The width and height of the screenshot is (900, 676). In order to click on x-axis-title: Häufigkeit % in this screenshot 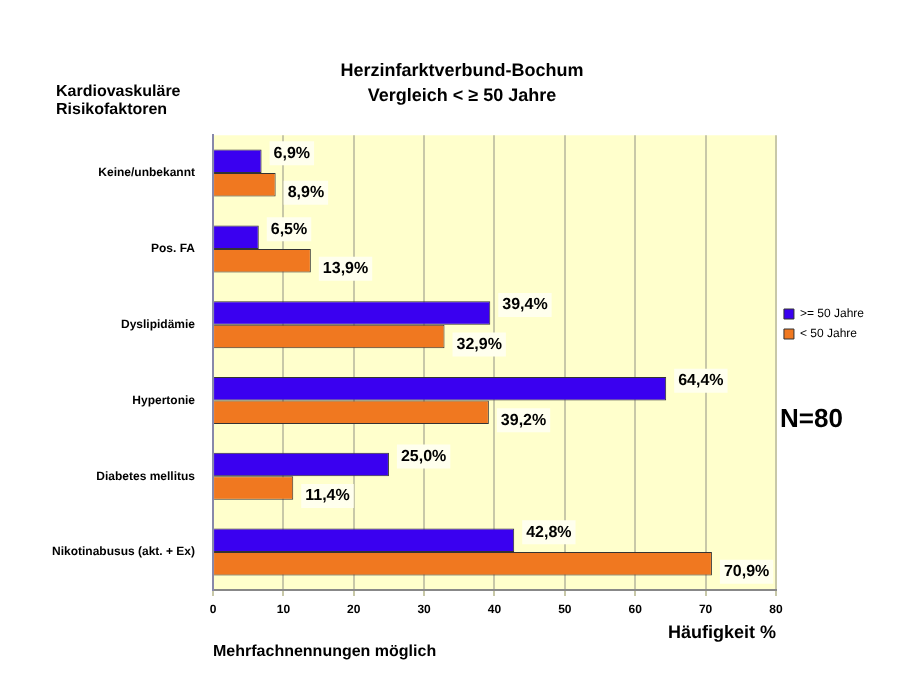, I will do `click(721, 632)`.